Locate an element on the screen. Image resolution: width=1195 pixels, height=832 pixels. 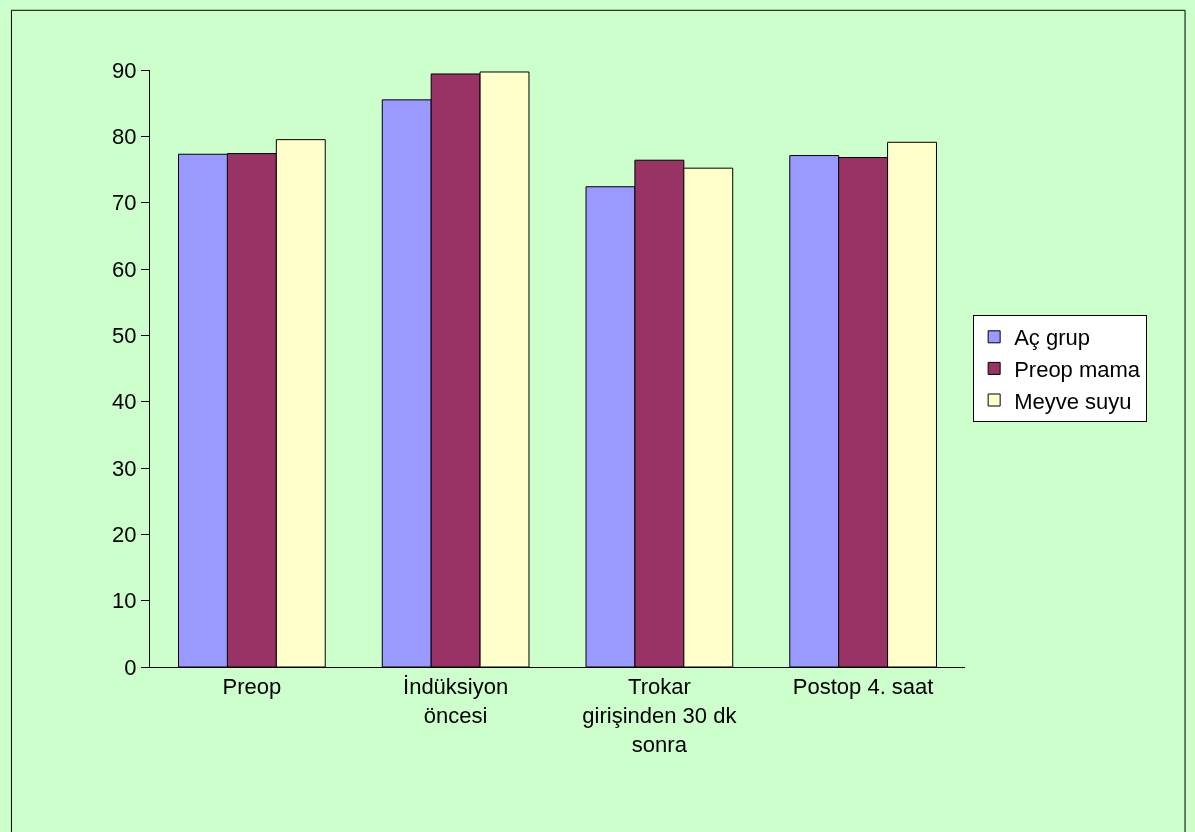
x-tick-label: Trokar girişinden 30 dk sonra is located at coordinates (660, 715).